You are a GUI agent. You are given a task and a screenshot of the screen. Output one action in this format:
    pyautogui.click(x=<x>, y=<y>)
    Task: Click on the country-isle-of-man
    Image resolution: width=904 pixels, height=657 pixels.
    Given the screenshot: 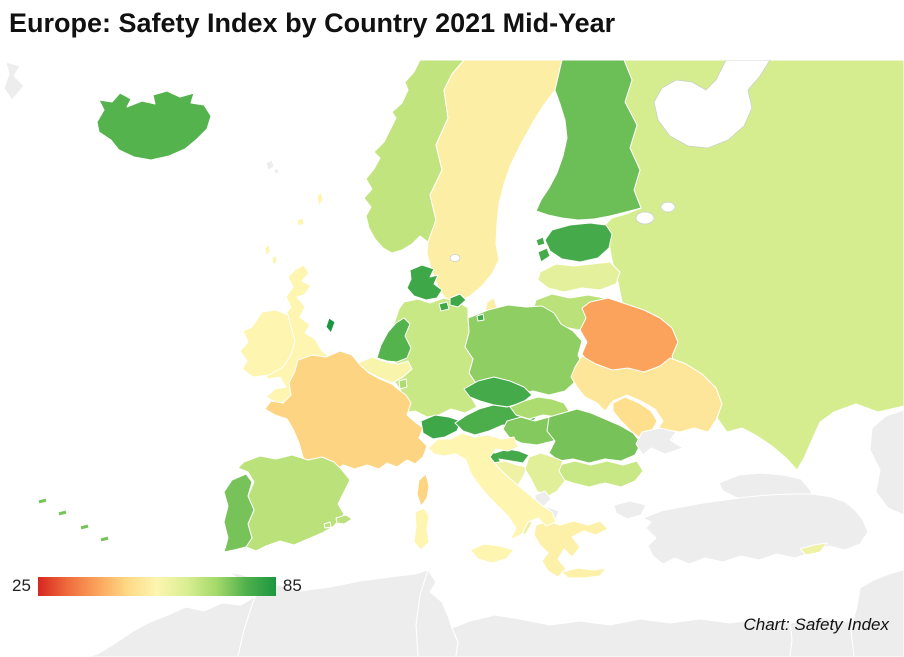 What is the action you would take?
    pyautogui.click(x=330, y=325)
    